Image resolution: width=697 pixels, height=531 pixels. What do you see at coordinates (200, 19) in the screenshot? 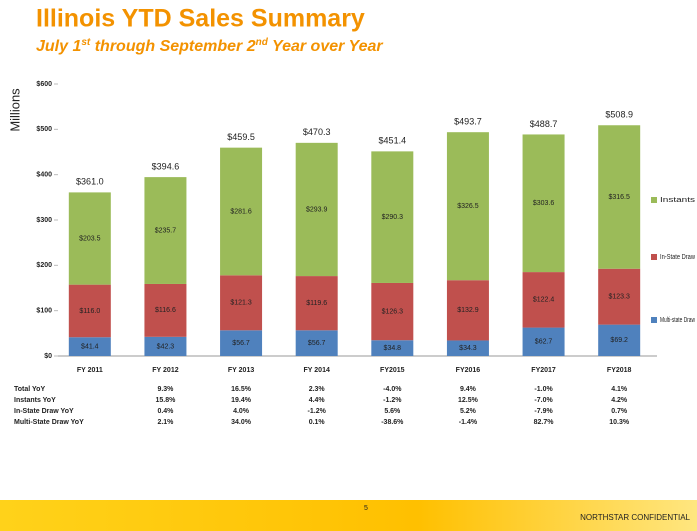
I see `chart-title: Illinois YTD Sales Summary` at bounding box center [200, 19].